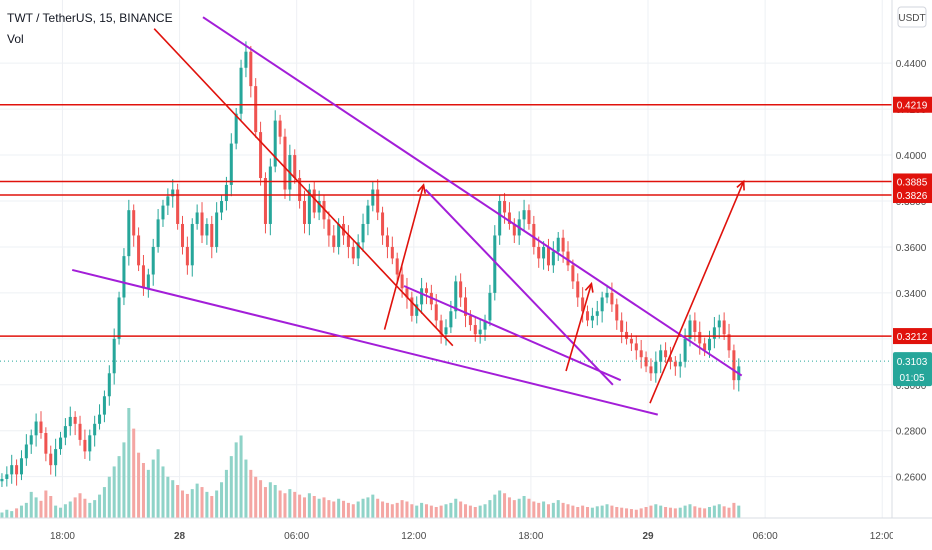  Describe the element at coordinates (413, 536) in the screenshot. I see `time-tick-label: 12:00` at that location.